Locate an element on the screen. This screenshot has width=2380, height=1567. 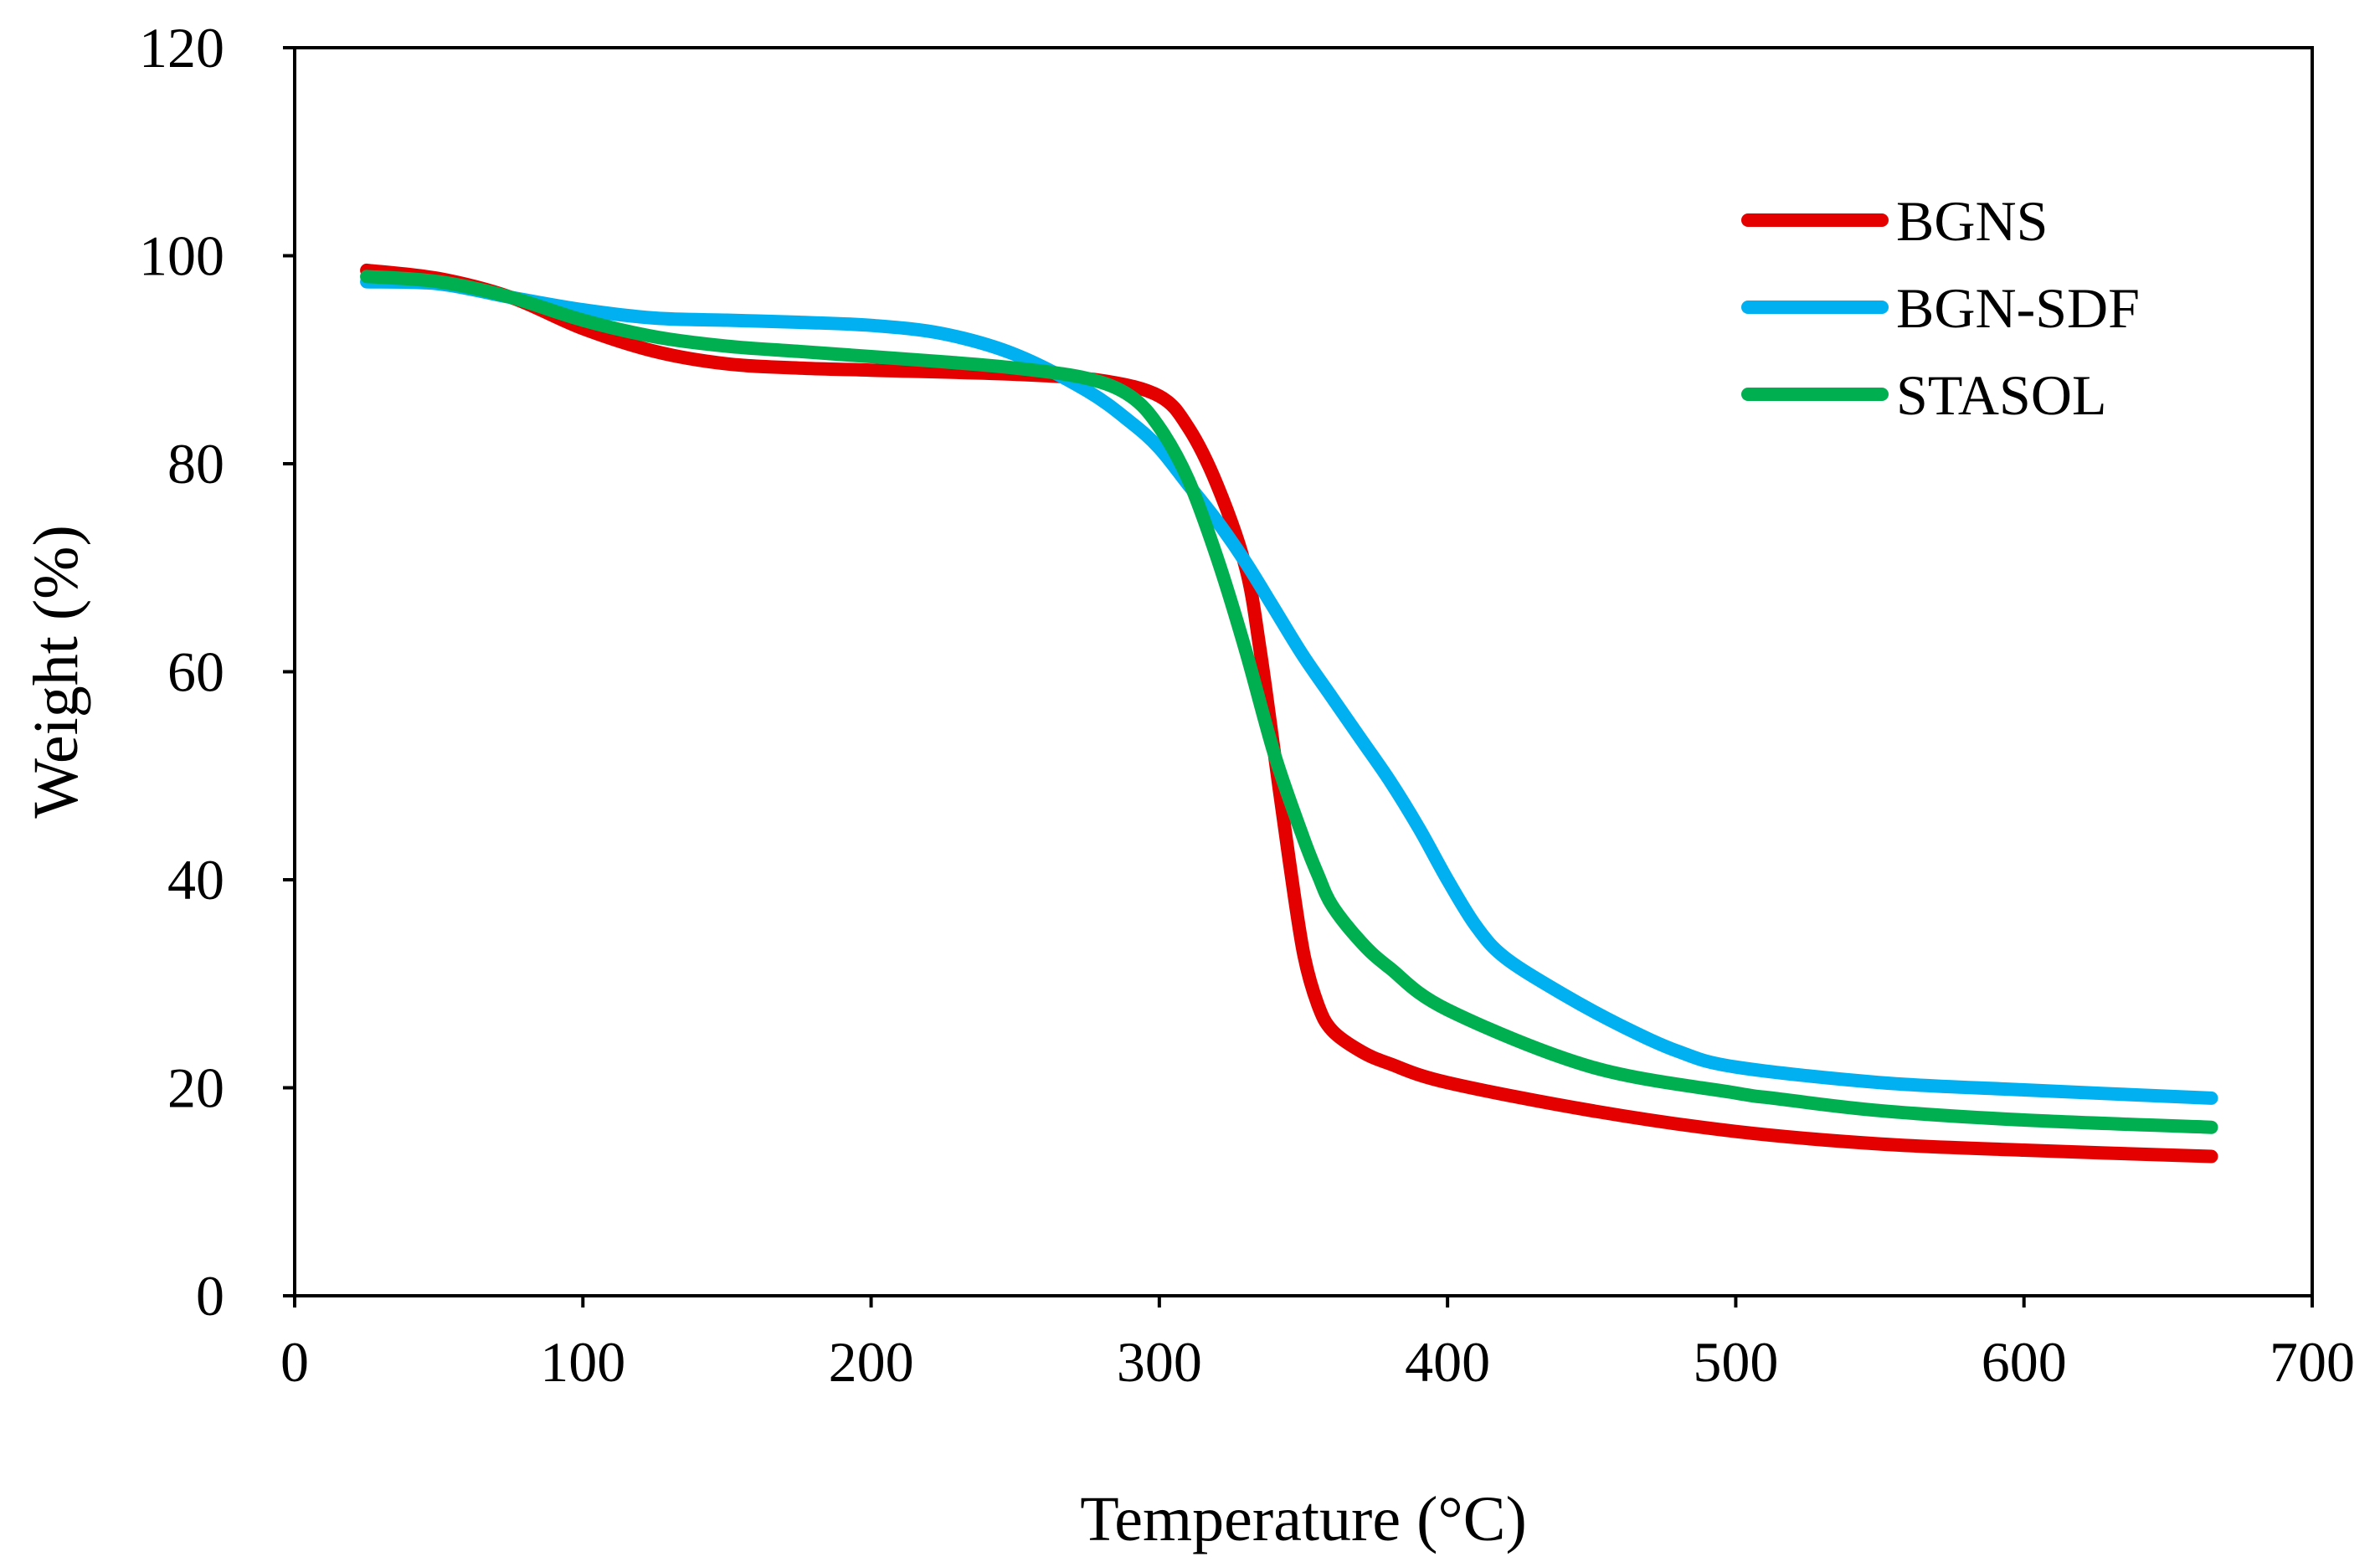
y-tick-label: 80 is located at coordinates (195, 464).